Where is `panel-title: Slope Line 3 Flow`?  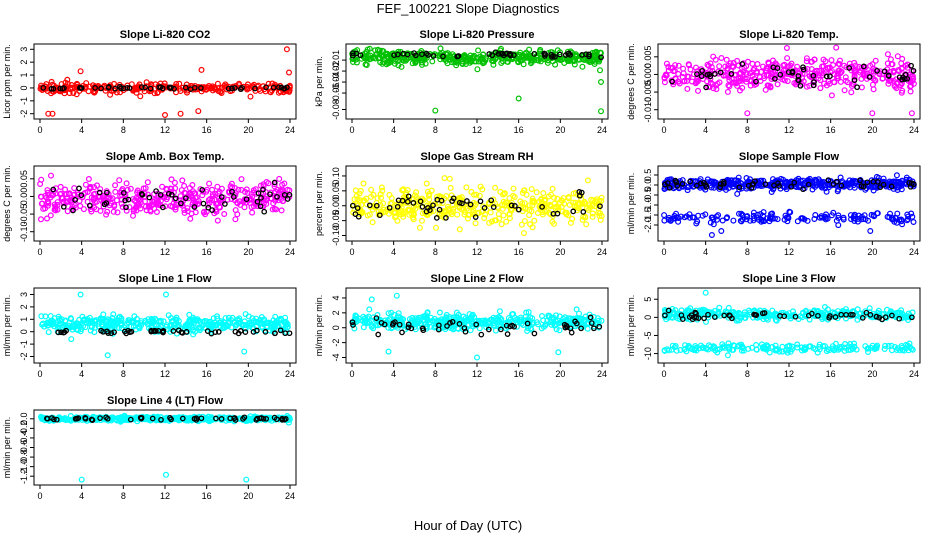
panel-title: Slope Line 3 Flow is located at coordinates (789, 279).